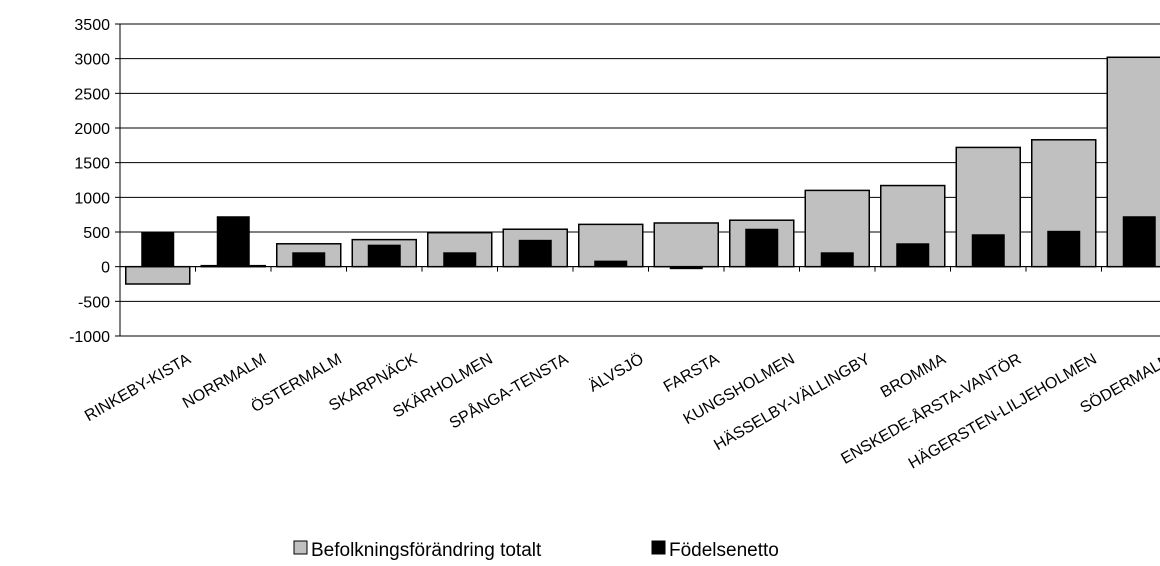 Image resolution: width=1160 pixels, height=566 pixels. I want to click on legend-swatch-birth-net, so click(658, 547).